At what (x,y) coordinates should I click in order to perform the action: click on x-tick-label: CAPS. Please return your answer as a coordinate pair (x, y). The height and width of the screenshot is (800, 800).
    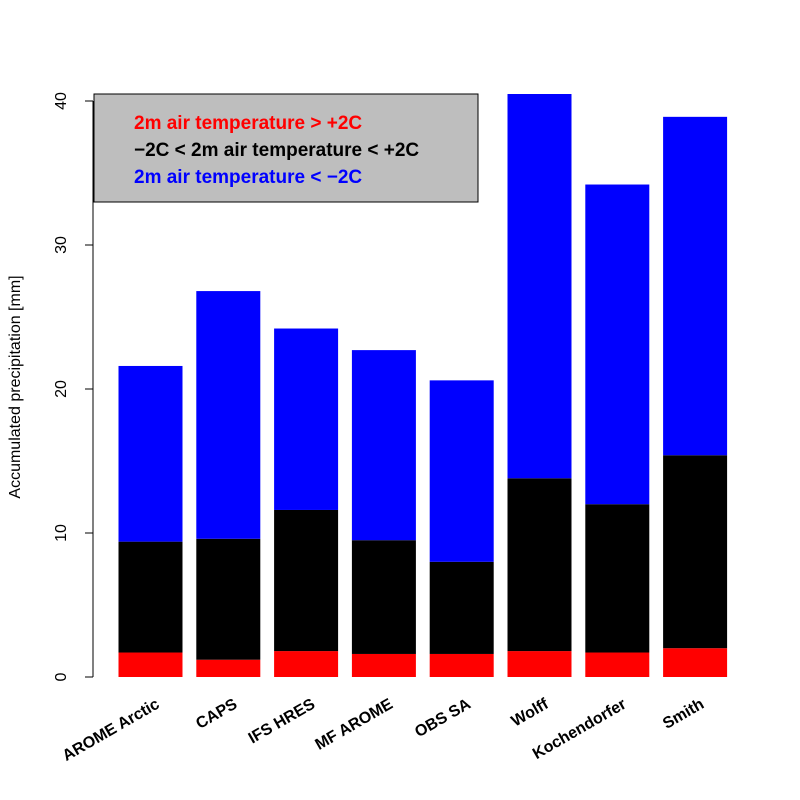
    Looking at the image, I should click on (216, 714).